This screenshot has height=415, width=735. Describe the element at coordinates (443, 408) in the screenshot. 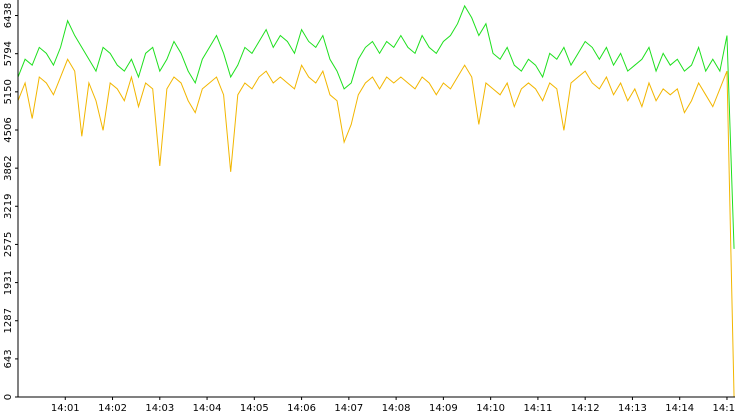

I see `x-tick-label: 14:09` at that location.